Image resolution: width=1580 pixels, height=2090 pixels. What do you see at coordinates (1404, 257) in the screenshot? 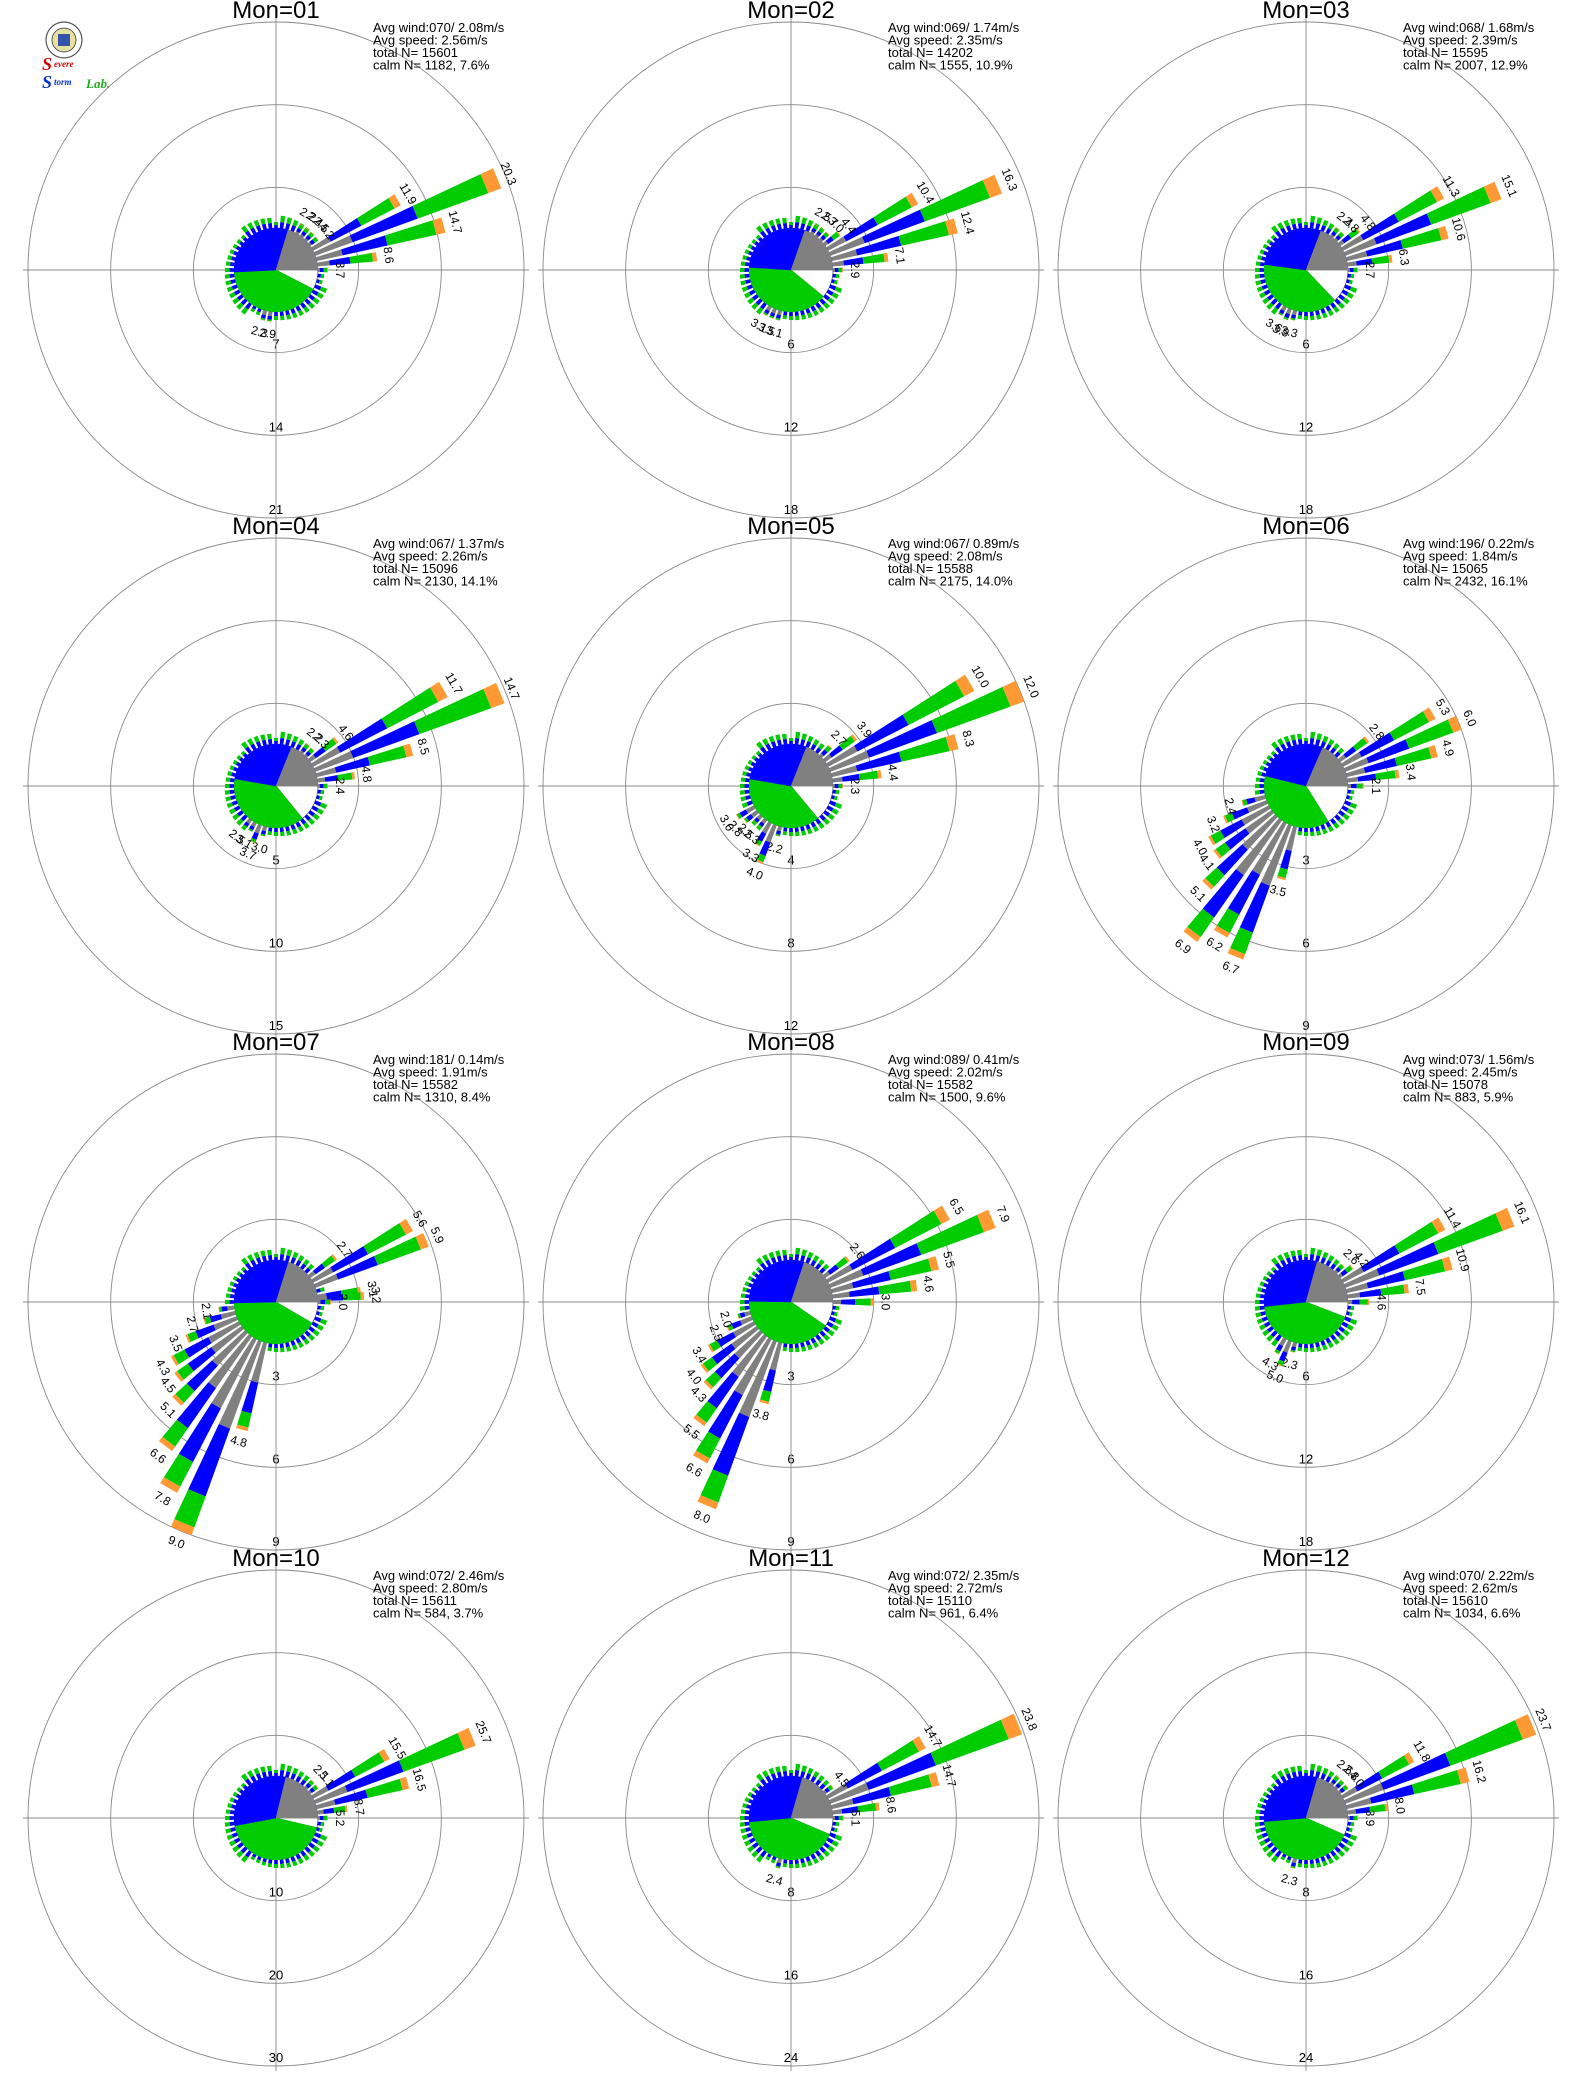
I see `bar-value-label: 6.3` at bounding box center [1404, 257].